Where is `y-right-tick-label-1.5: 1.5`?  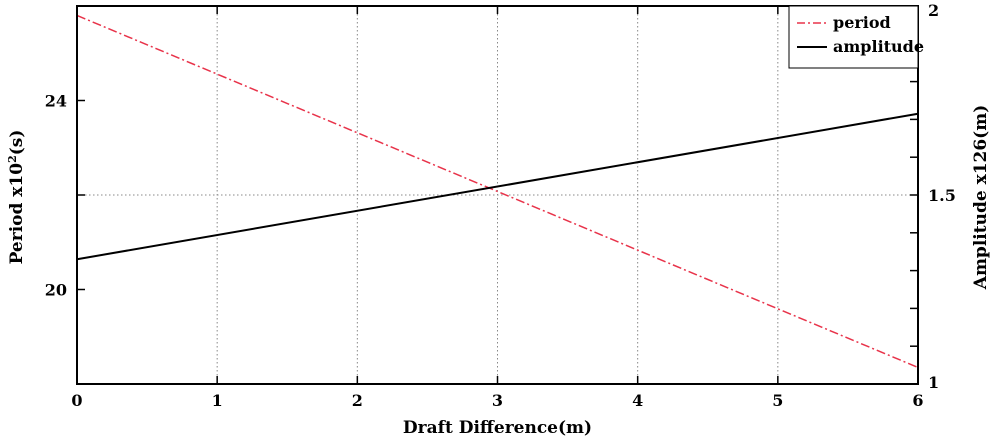 y-right-tick-label-1.5: 1.5 is located at coordinates (942, 195).